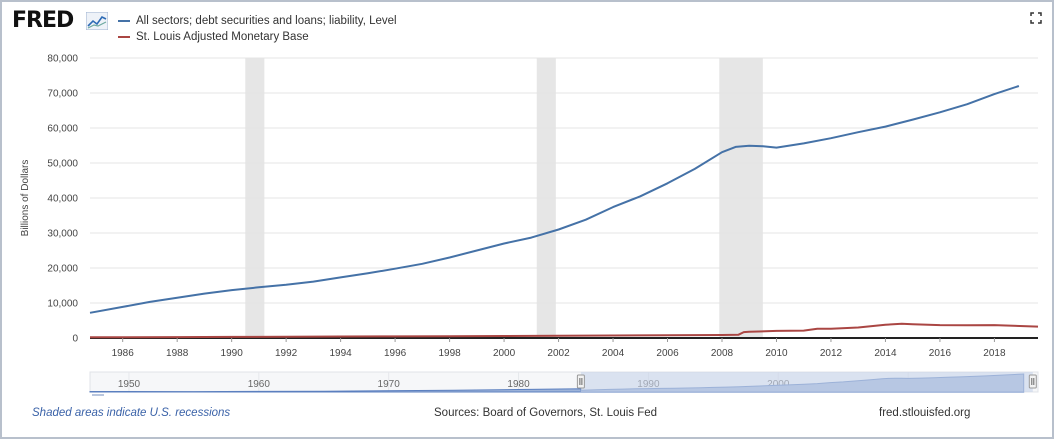 The width and height of the screenshot is (1054, 439). What do you see at coordinates (776, 353) in the screenshot?
I see `x-tick-label: 2010` at bounding box center [776, 353].